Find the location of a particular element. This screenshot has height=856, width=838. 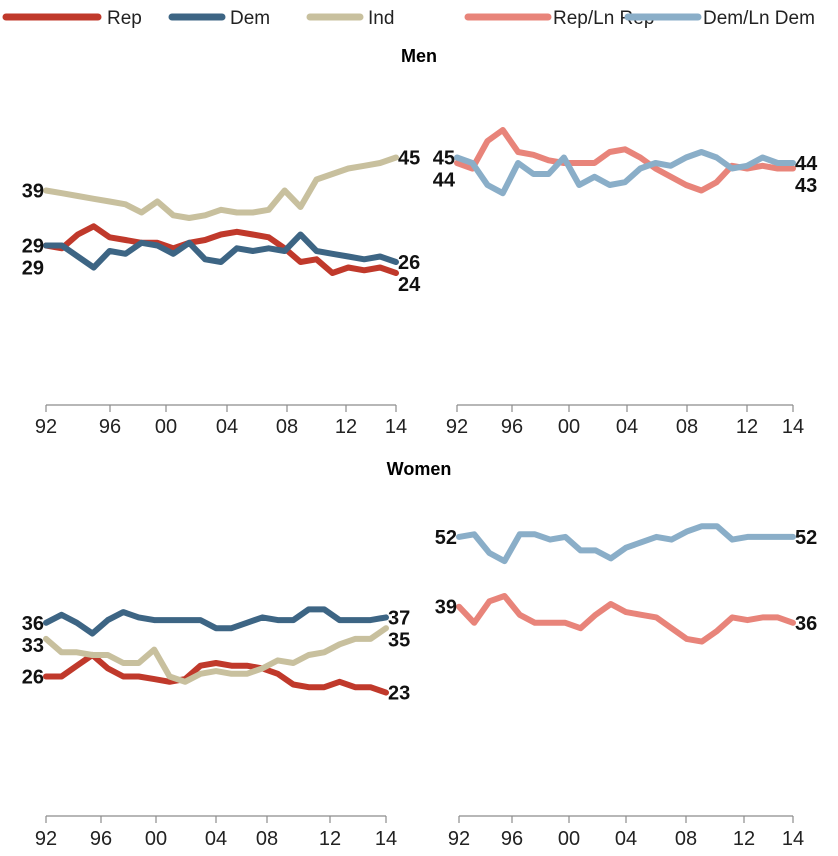

legend: Rep Dem Ind Rep/Ln Rep Dem/Ln Dem is located at coordinates (408, 18).